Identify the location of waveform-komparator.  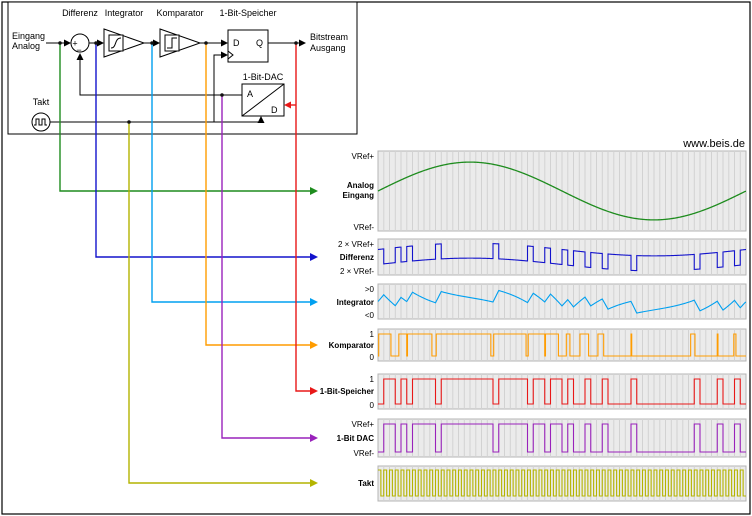
(562, 345).